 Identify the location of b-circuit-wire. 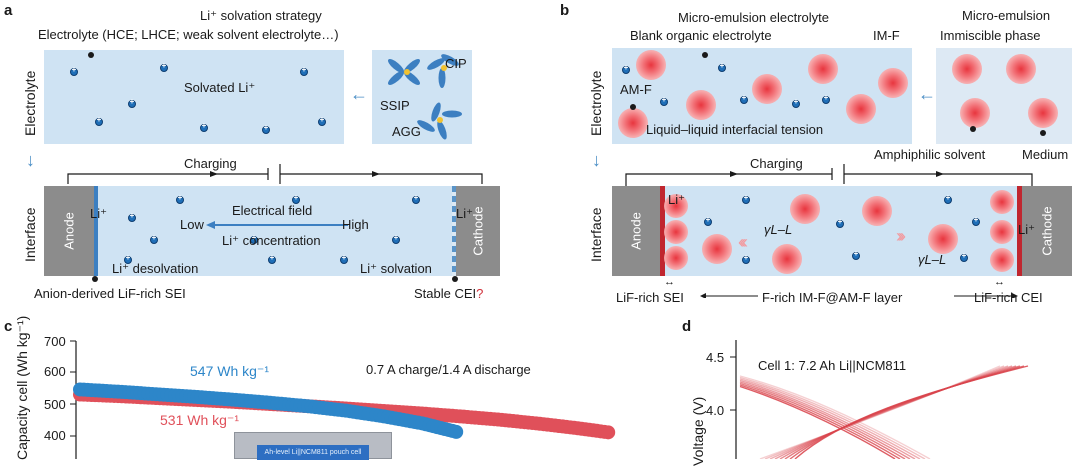
(829, 175).